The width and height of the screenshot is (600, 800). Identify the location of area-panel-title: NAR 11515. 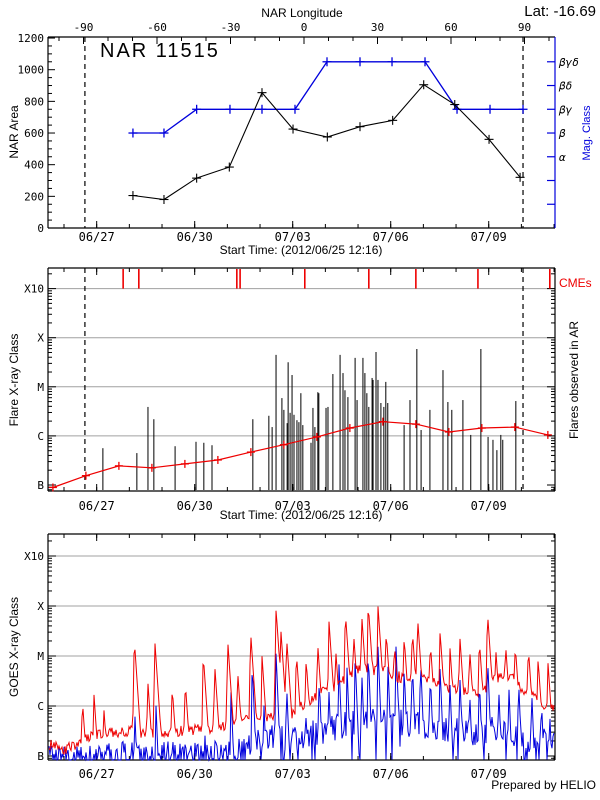
(160, 51).